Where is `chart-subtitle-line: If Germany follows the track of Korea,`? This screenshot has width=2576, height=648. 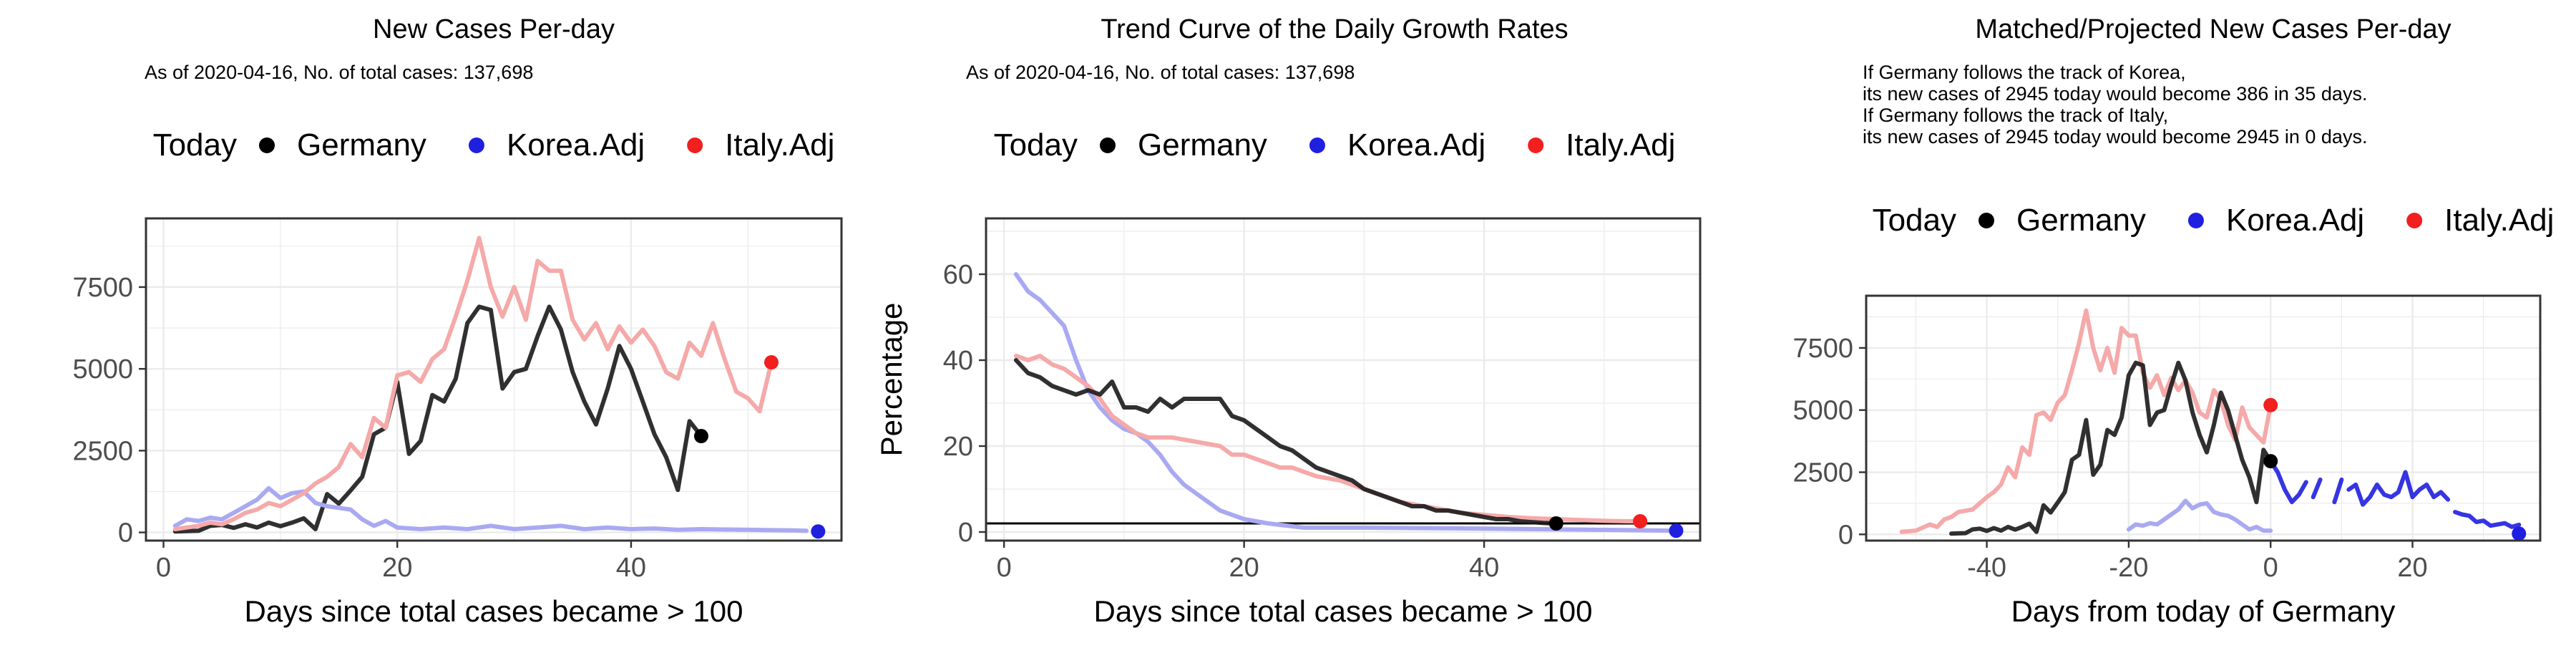 chart-subtitle-line: If Germany follows the track of Korea, is located at coordinates (2025, 73).